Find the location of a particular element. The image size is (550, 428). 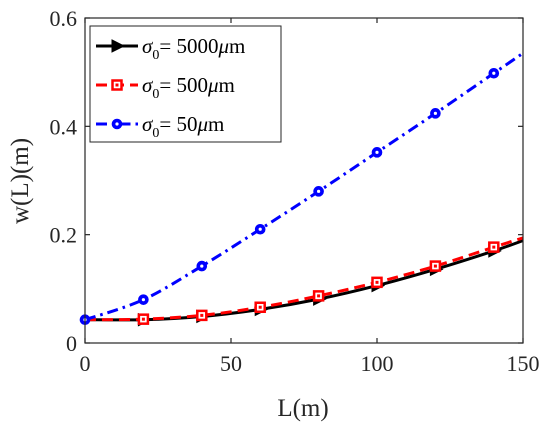

x-tick-label: 50 is located at coordinates (231, 363).